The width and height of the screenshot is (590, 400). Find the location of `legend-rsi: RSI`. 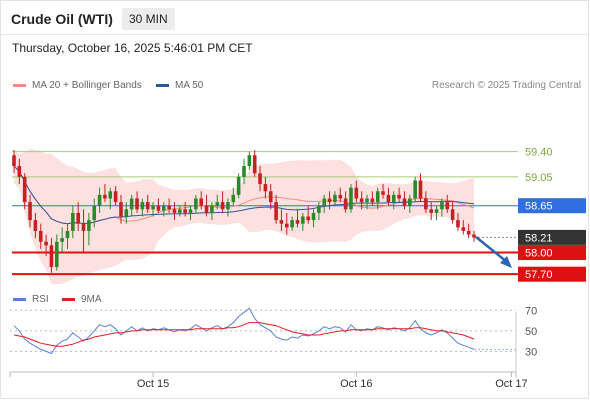

legend-rsi: RSI is located at coordinates (31, 299).